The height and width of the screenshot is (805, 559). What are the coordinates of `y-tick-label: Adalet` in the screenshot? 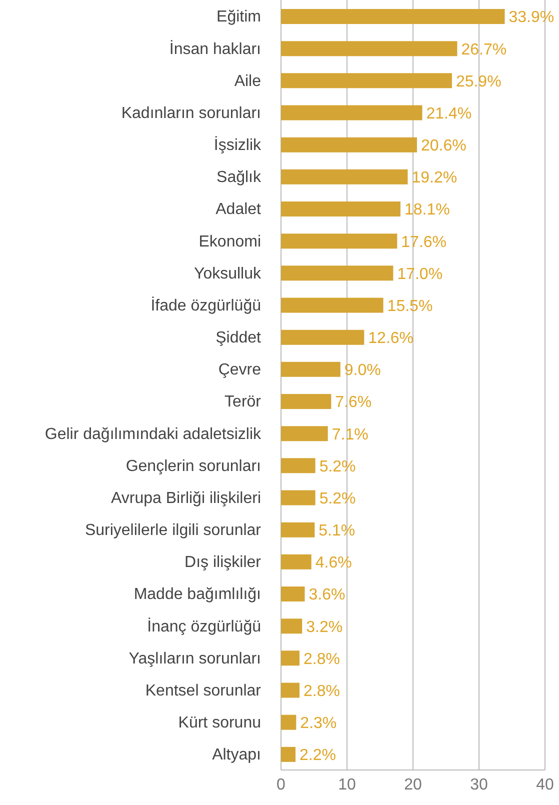 It's located at (239, 209).